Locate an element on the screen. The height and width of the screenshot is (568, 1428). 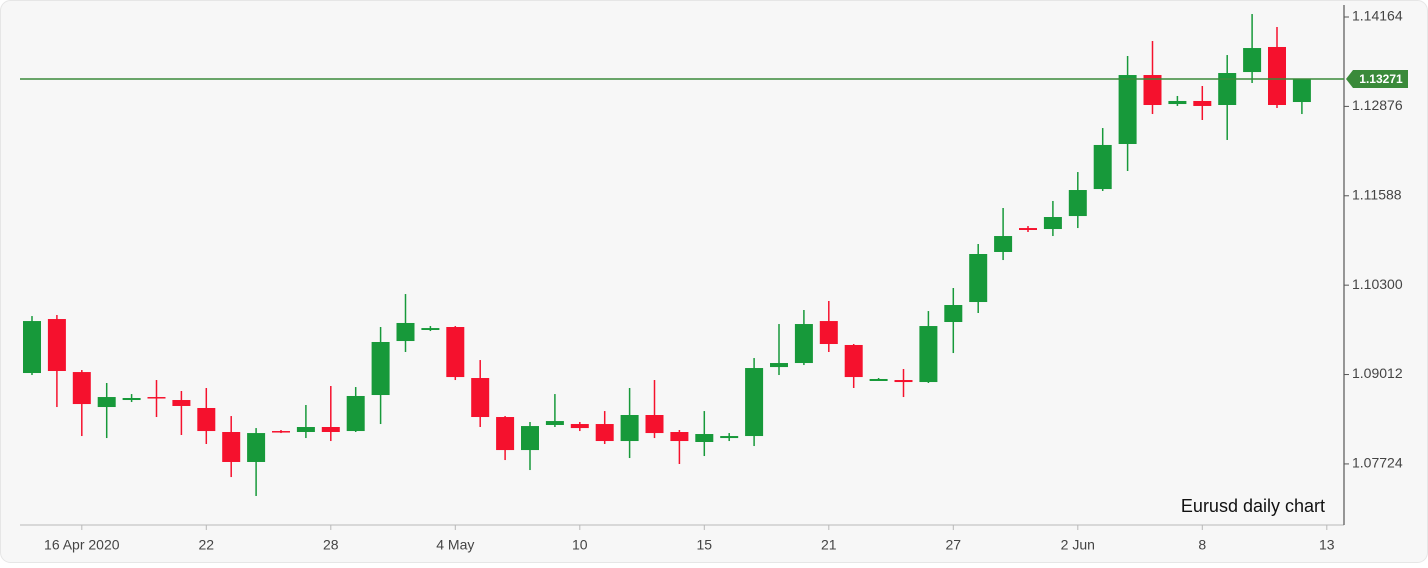
x-tick-label: 10 is located at coordinates (580, 545).